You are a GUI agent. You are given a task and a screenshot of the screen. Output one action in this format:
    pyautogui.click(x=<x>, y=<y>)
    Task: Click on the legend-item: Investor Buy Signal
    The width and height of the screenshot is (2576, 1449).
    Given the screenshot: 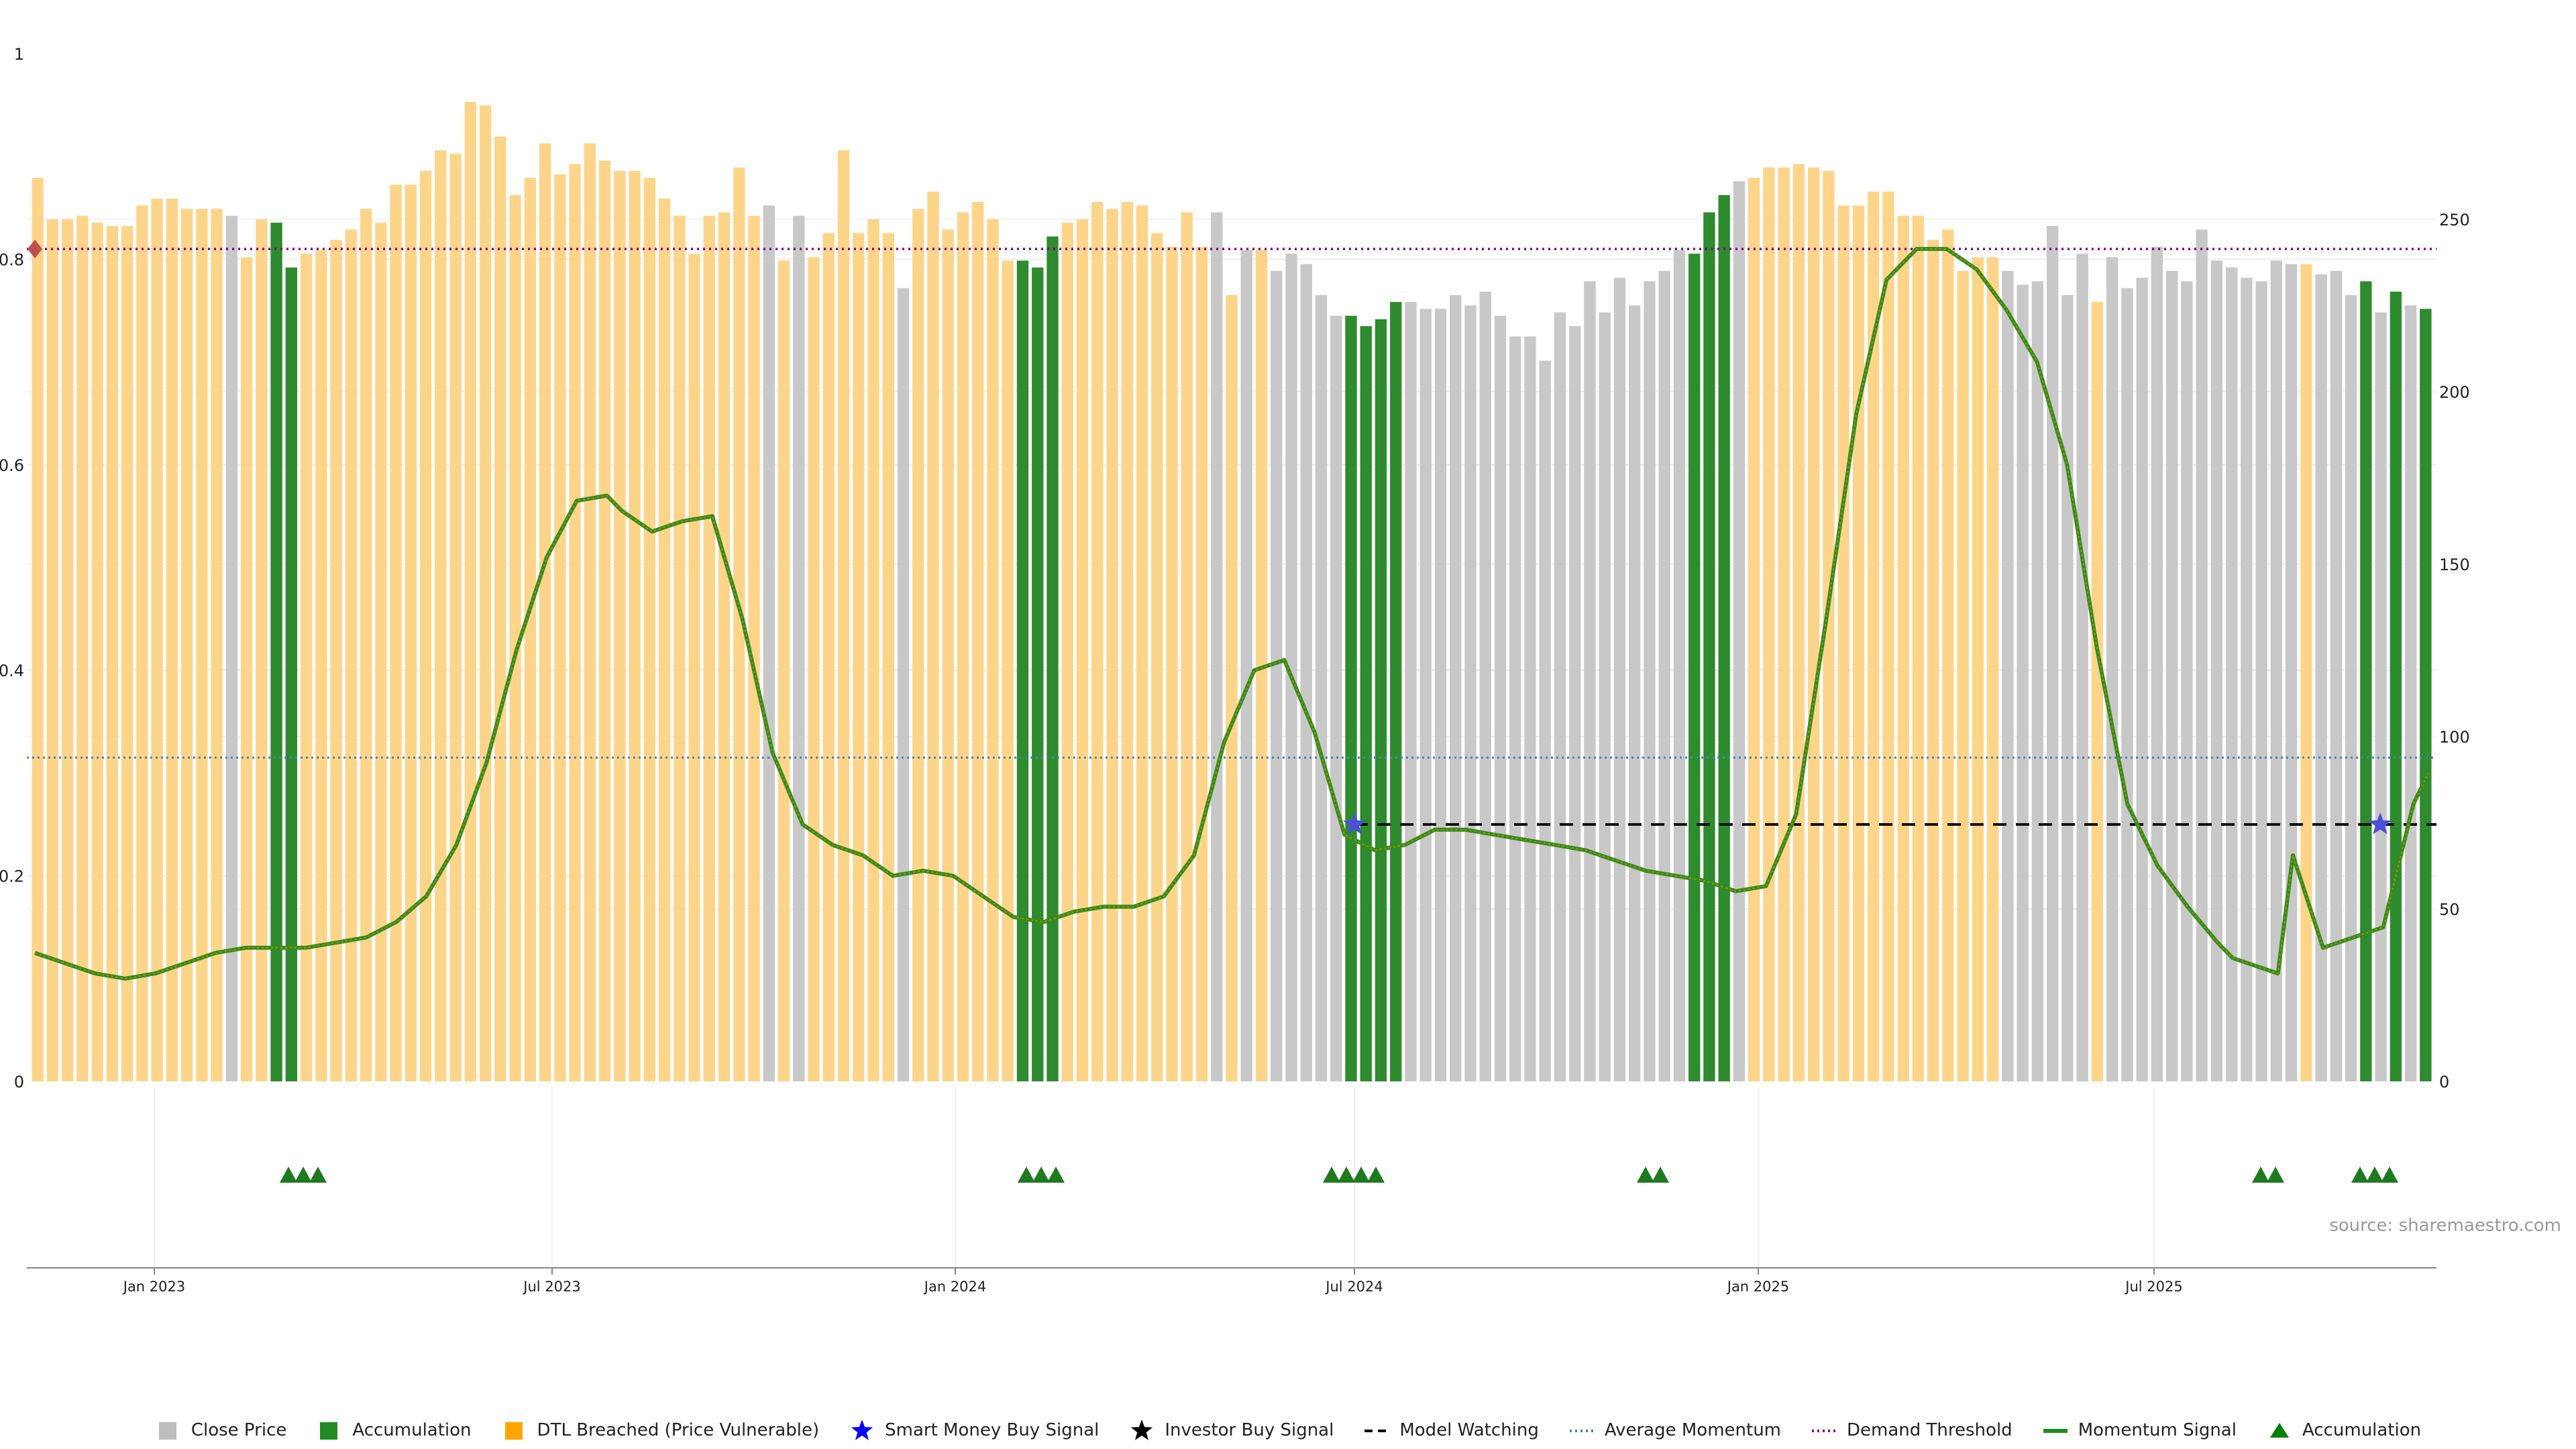 What is the action you would take?
    pyautogui.click(x=1231, y=1430)
    